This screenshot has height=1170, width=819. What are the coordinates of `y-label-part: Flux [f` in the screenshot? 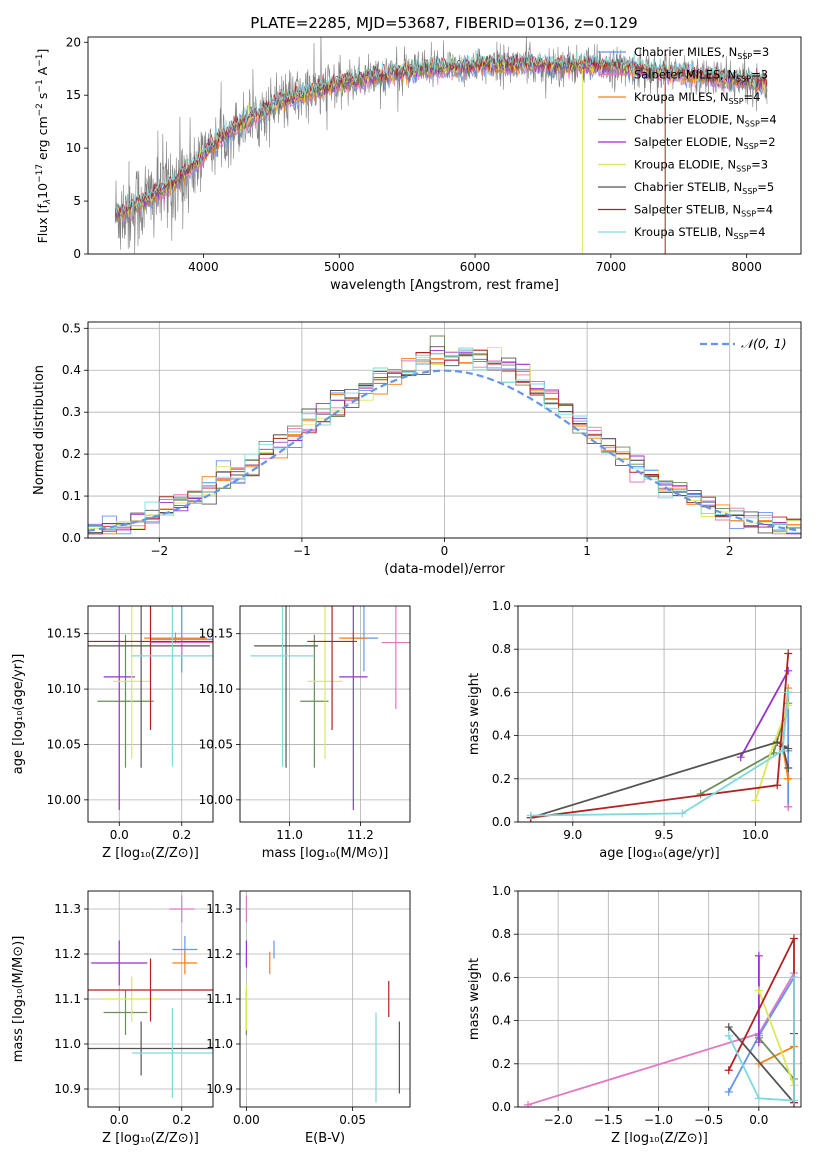 It's located at (42, 224).